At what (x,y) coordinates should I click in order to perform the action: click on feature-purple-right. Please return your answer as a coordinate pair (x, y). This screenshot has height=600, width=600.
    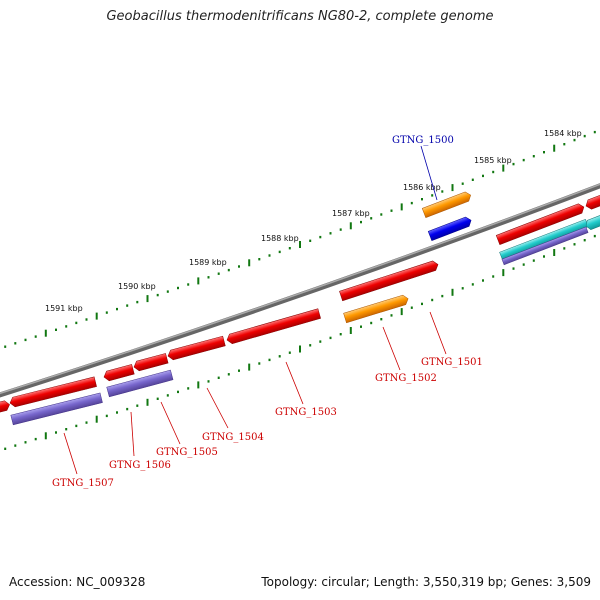
    Looking at the image, I should click on (545, 246).